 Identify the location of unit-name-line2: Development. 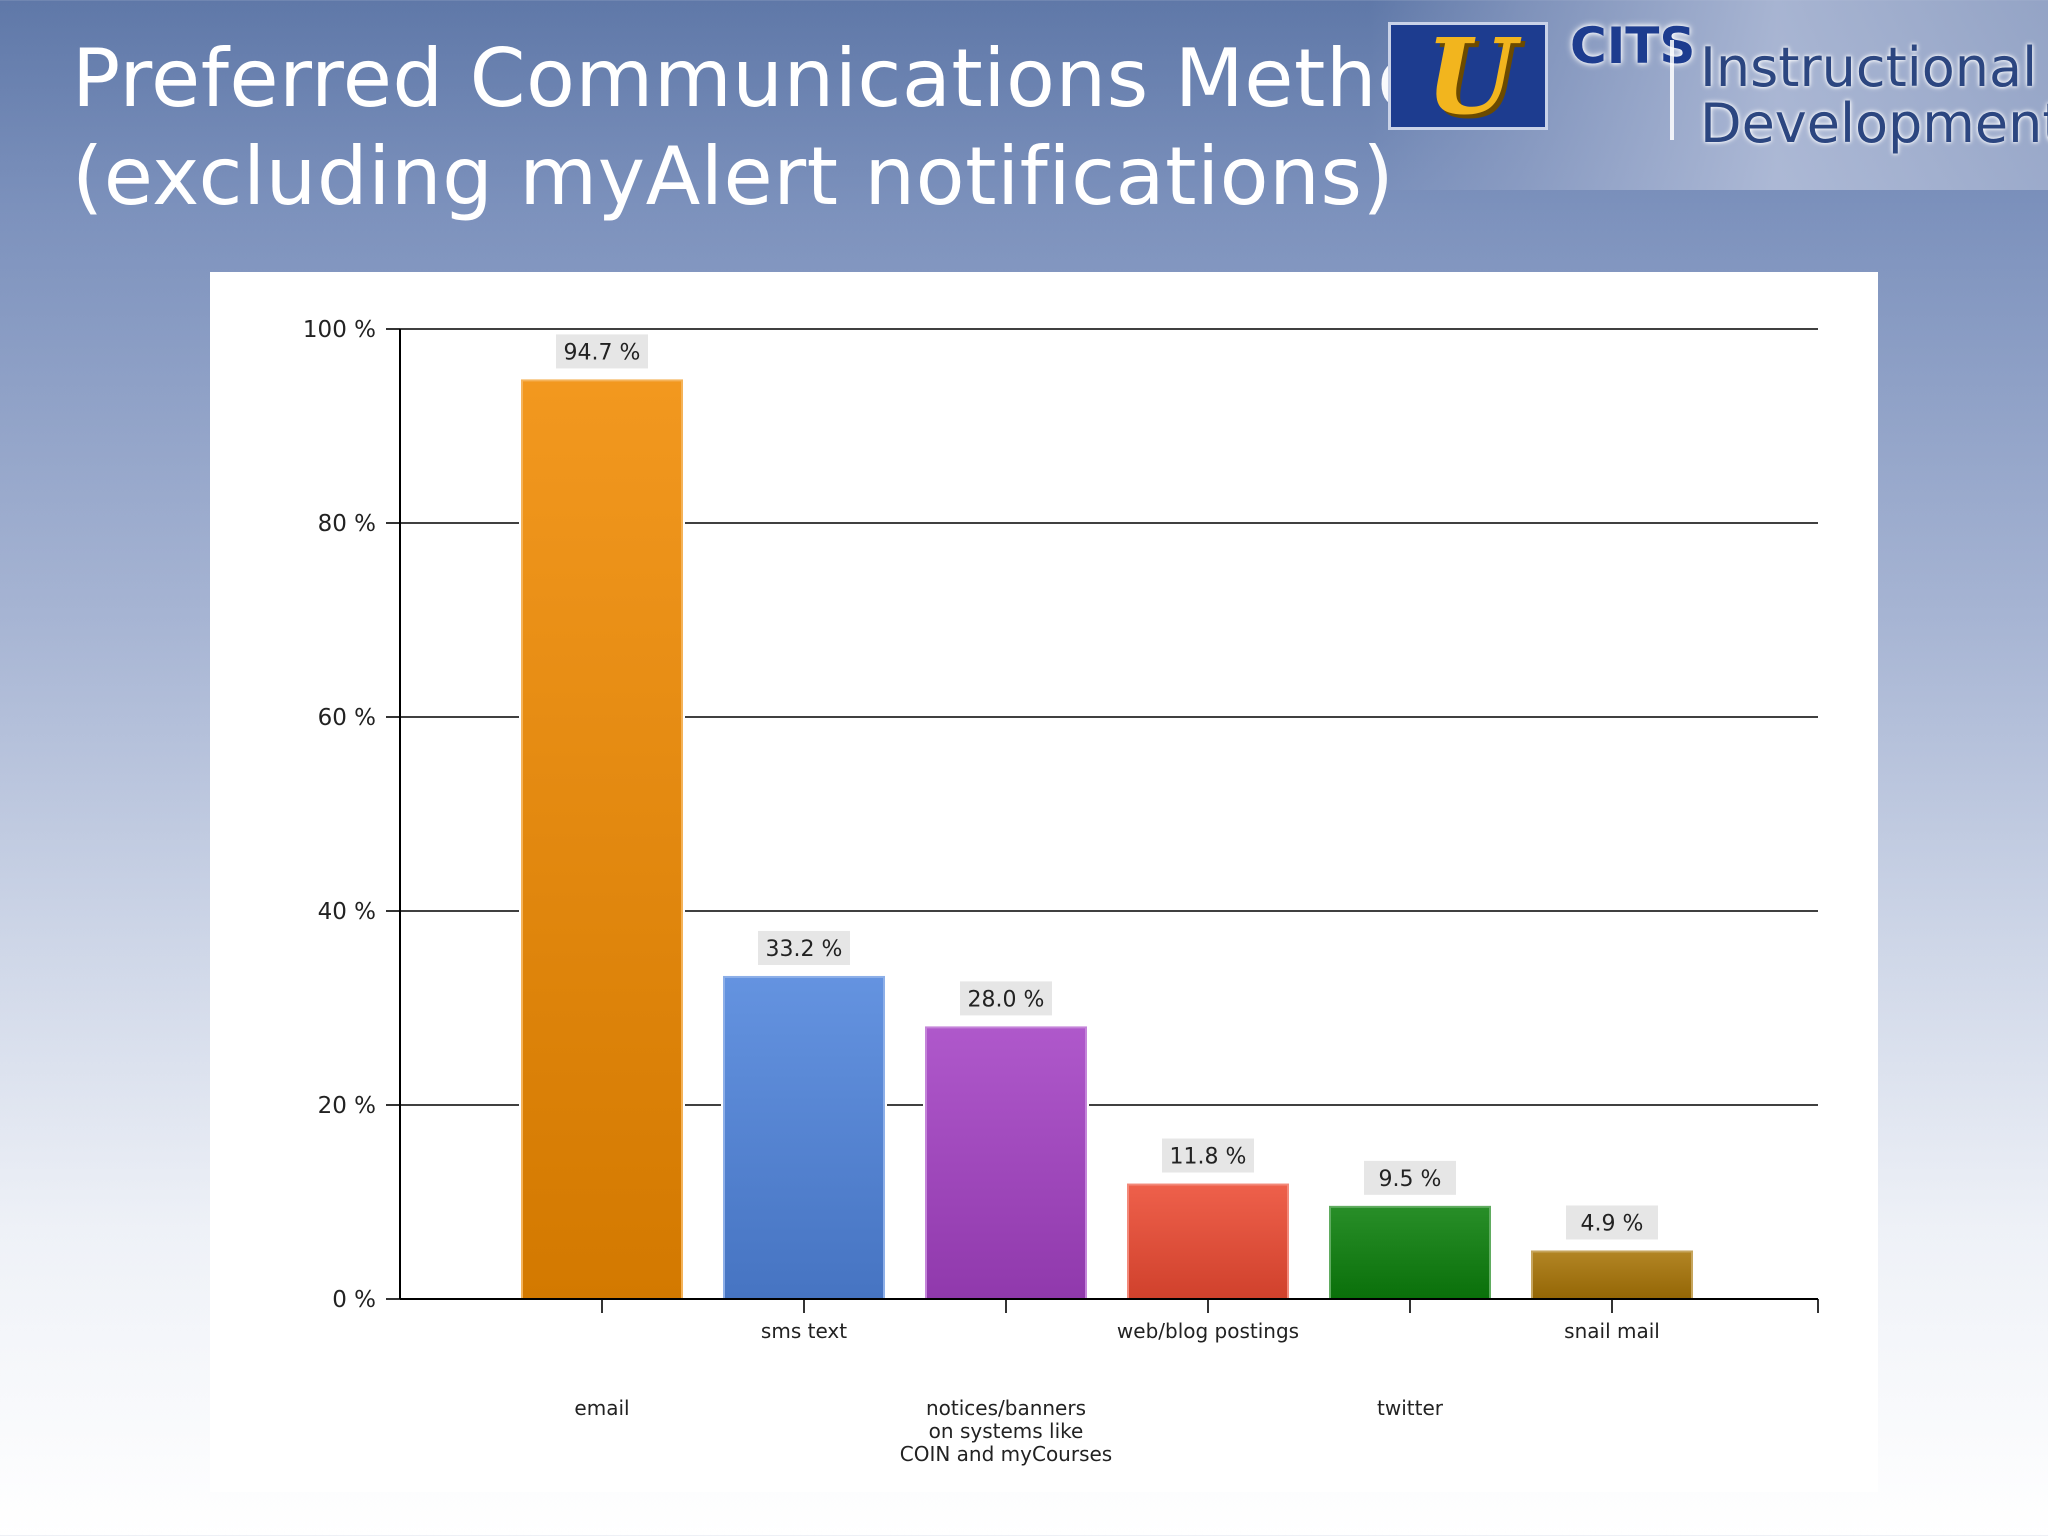
(1874, 123).